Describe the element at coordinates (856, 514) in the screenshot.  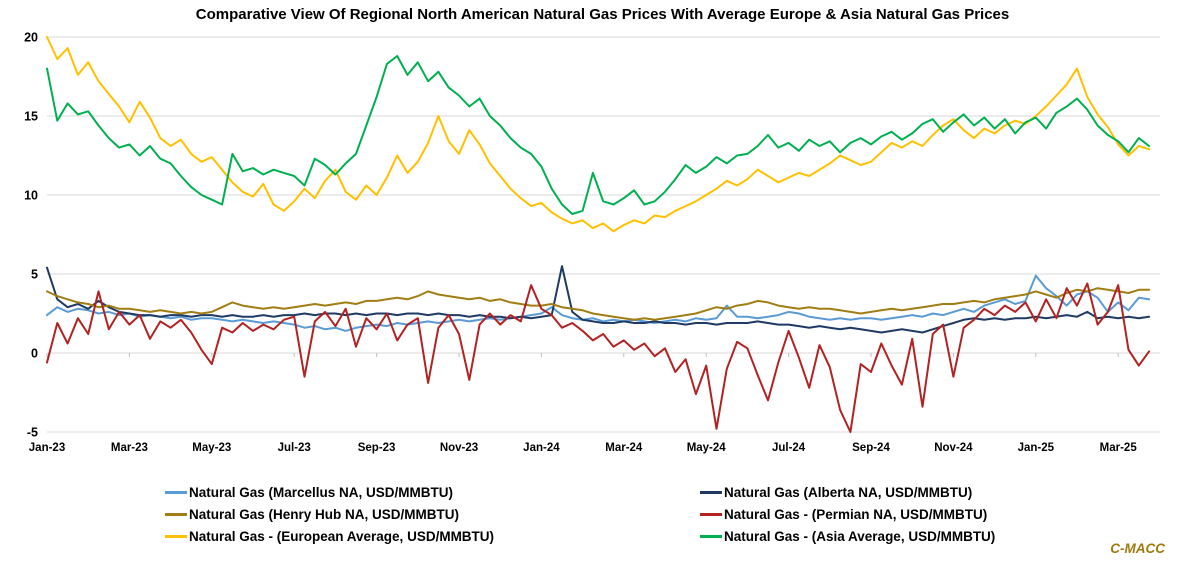
I see `legend-label-permian: Natural Gas - (Permian NA, USD/MMBTU)` at that location.